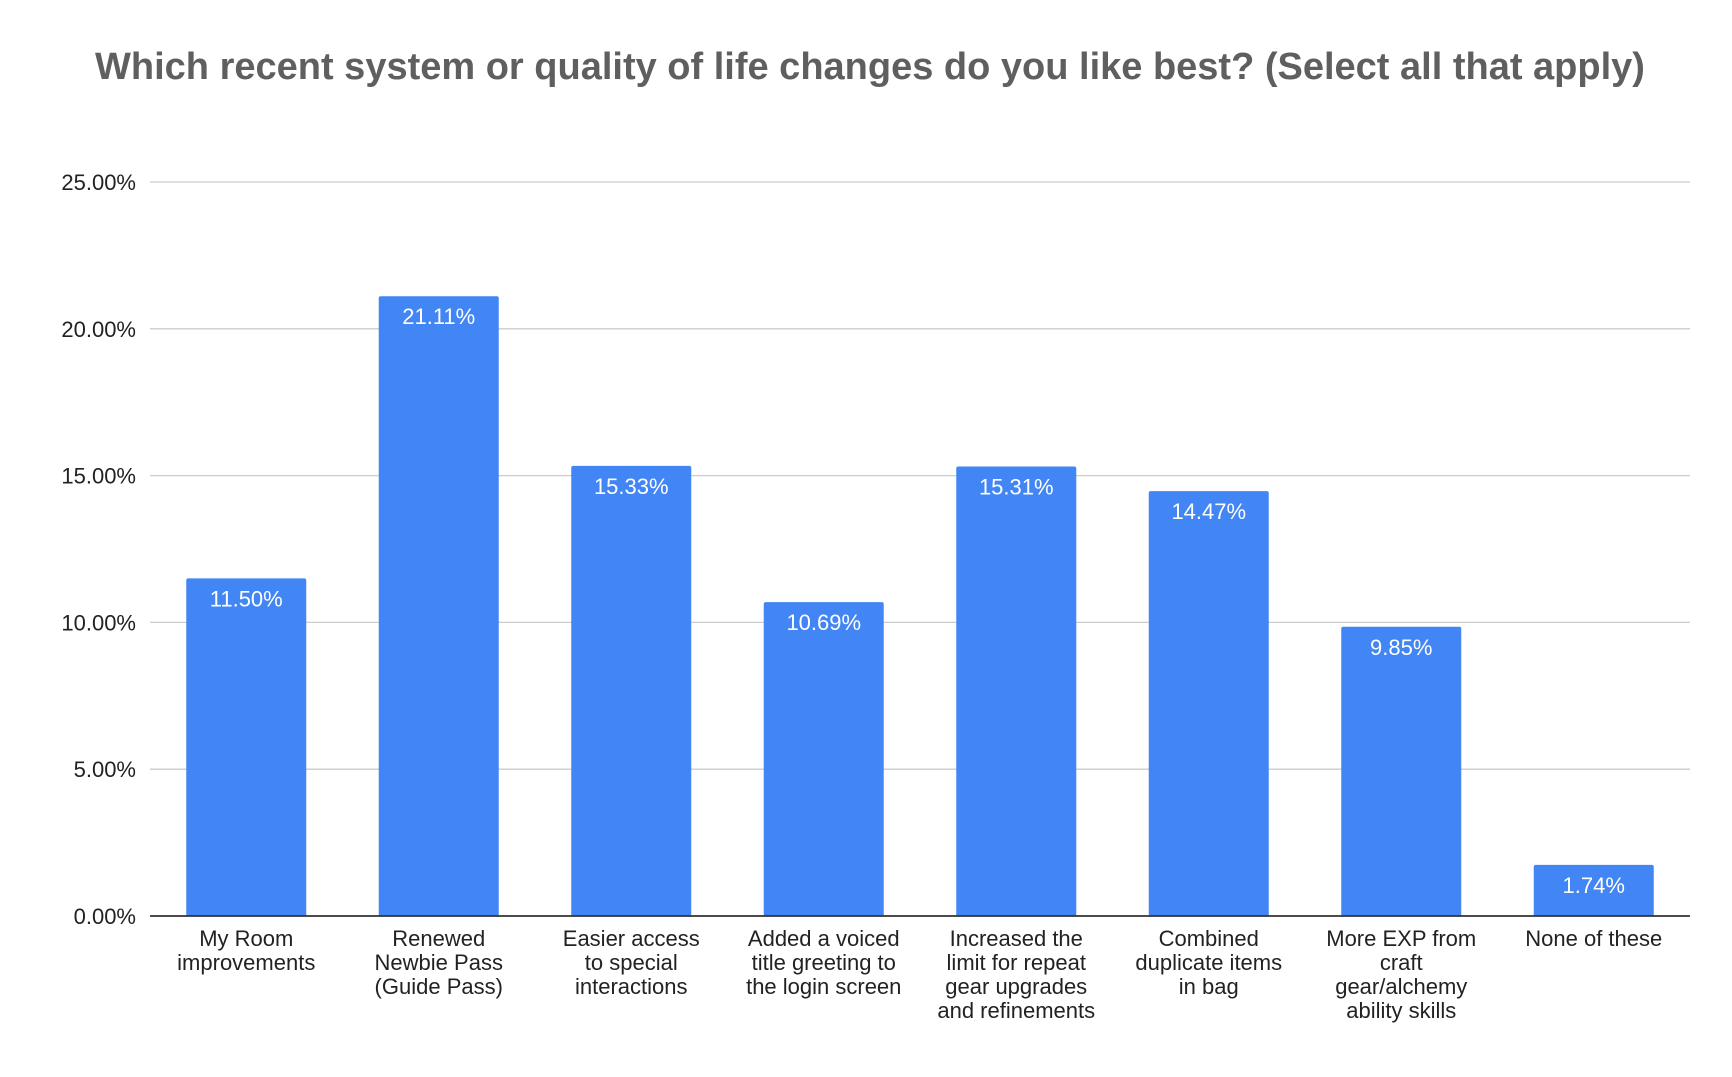 The width and height of the screenshot is (1732, 1077). Describe the element at coordinates (1016, 486) in the screenshot. I see `data-label: 15.31%` at that location.